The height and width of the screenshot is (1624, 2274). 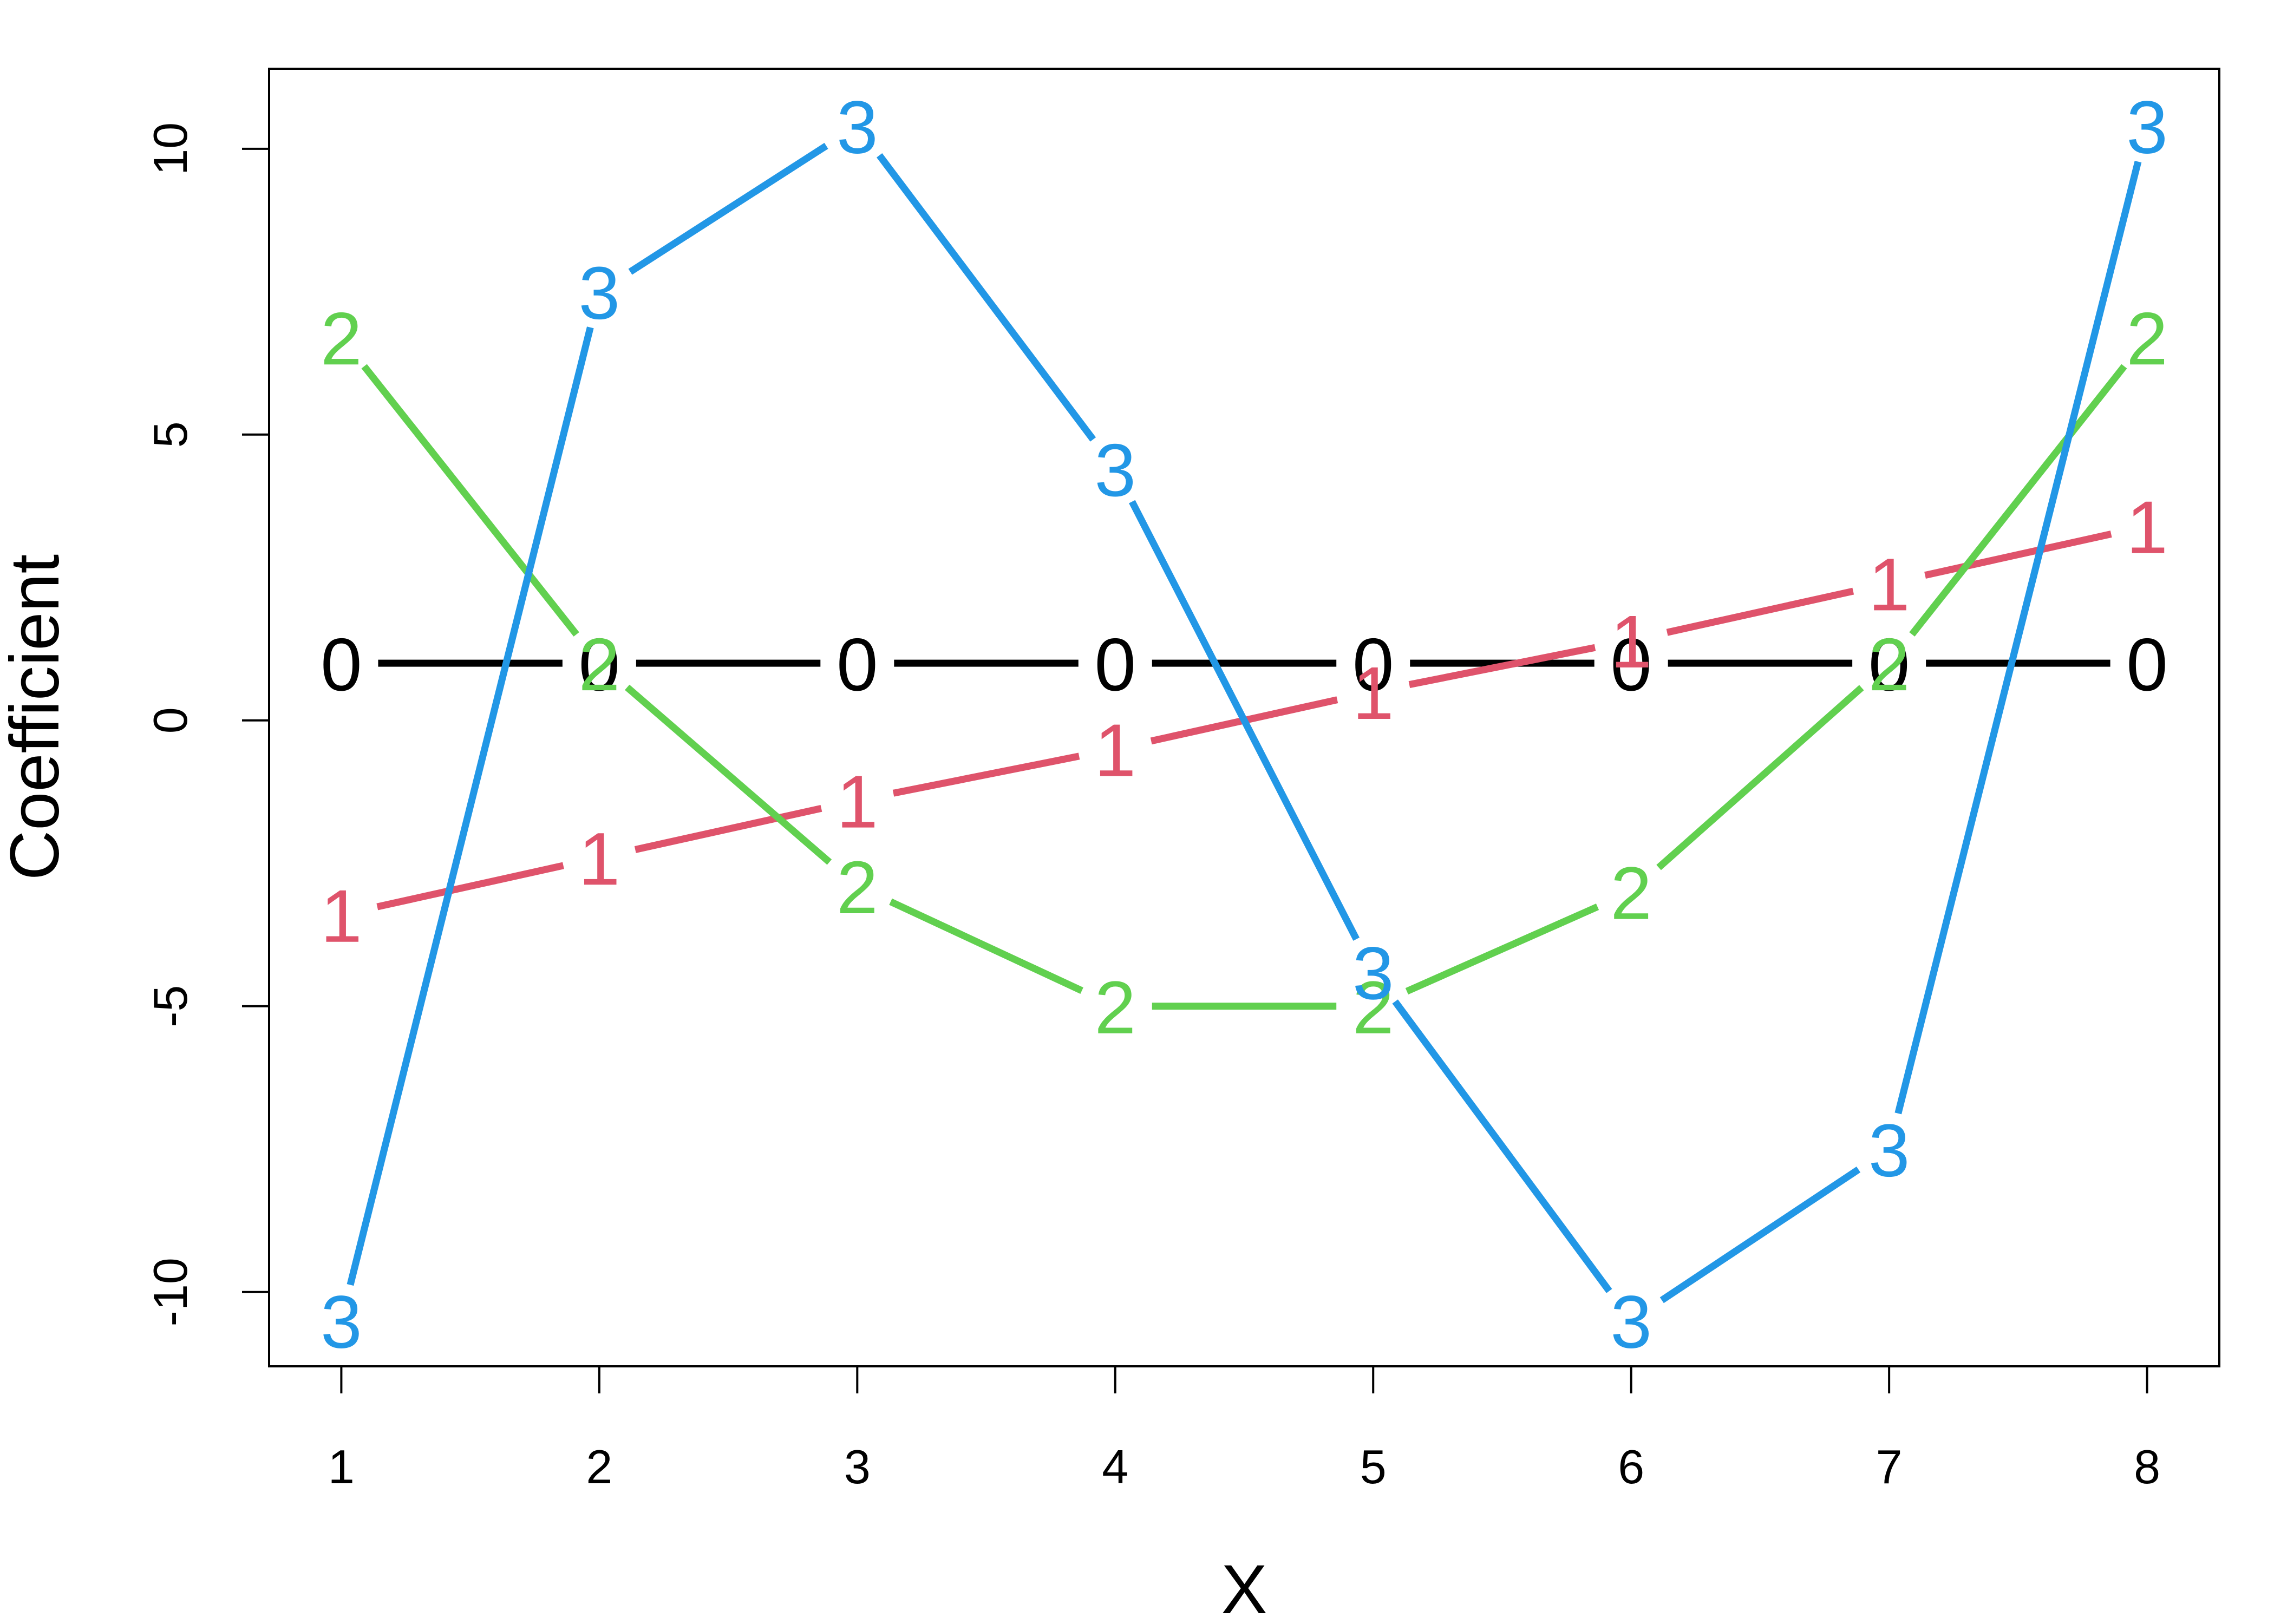 What do you see at coordinates (2147, 1467) in the screenshot?
I see `x-tick-label: 8` at bounding box center [2147, 1467].